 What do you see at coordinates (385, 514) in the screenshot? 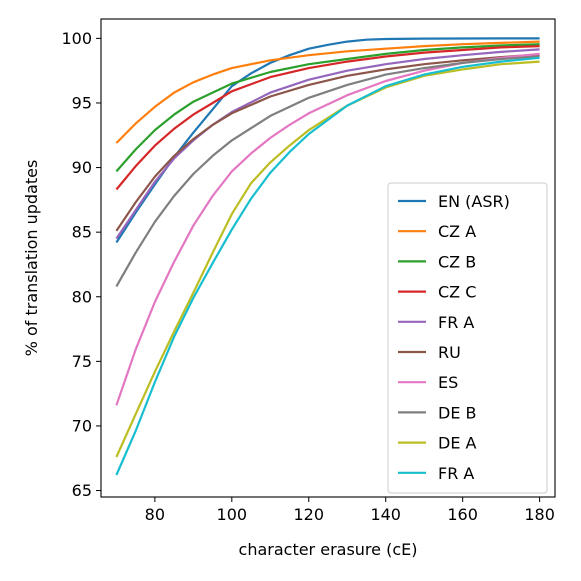
I see `x-tick-label: 140` at bounding box center [385, 514].